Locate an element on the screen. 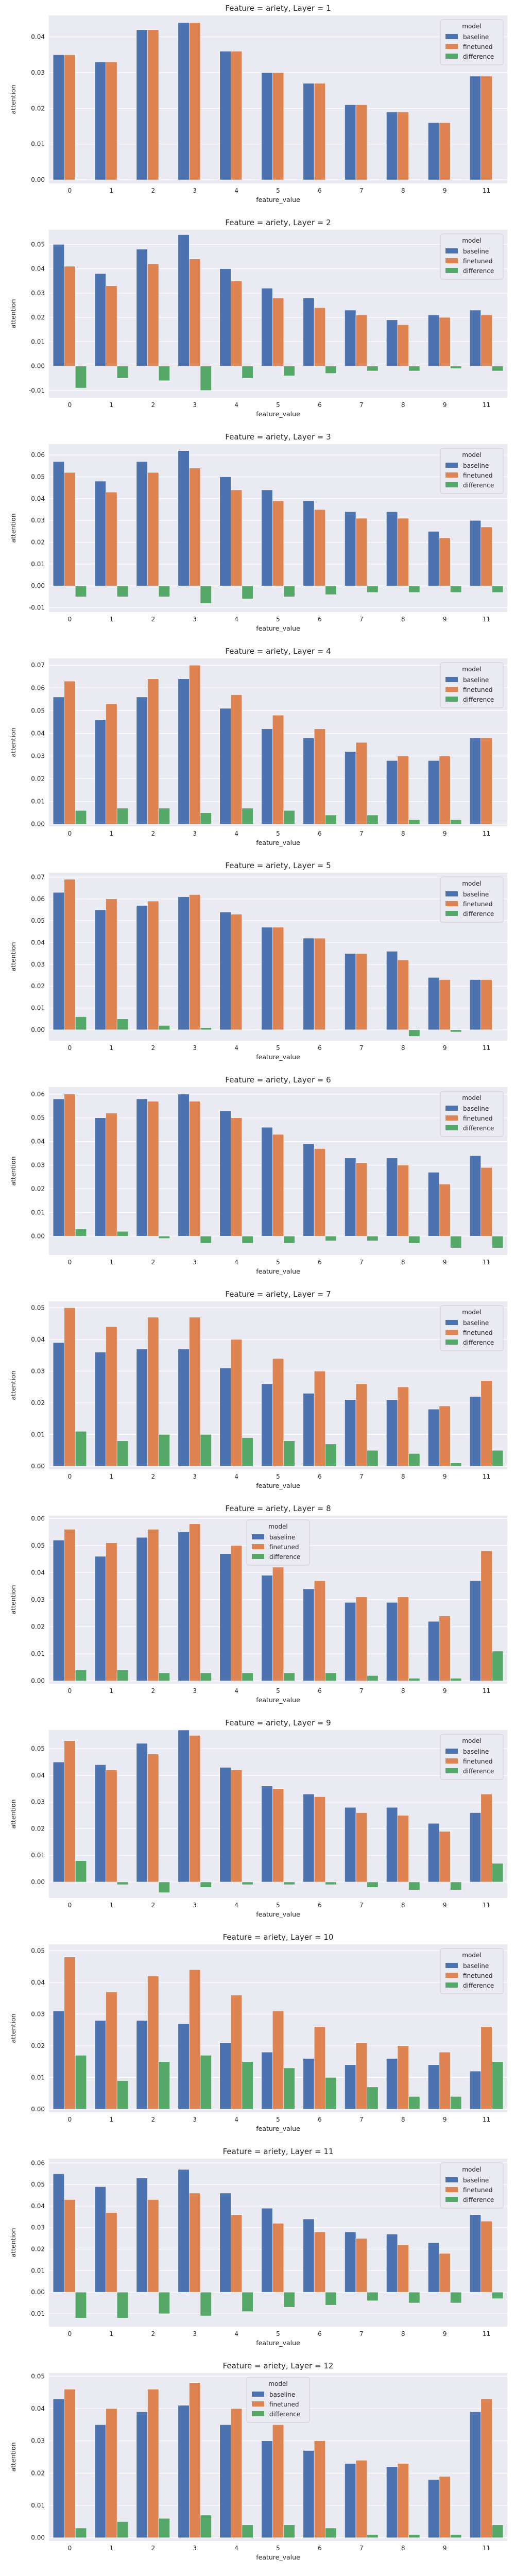 The image size is (515, 2576). x-tick-label: 4 is located at coordinates (236, 2548).